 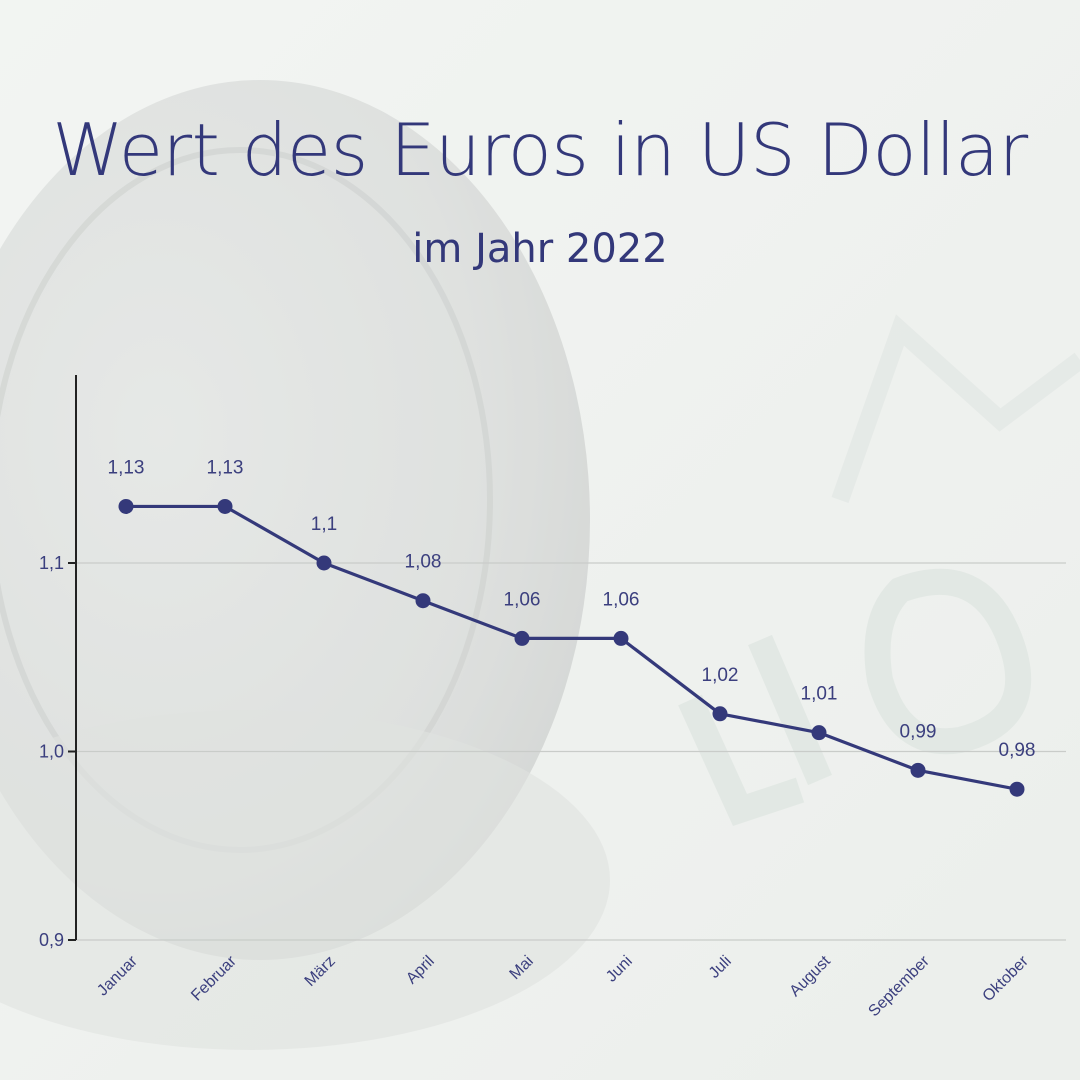 I want to click on x-category-label: März, so click(x=320, y=971).